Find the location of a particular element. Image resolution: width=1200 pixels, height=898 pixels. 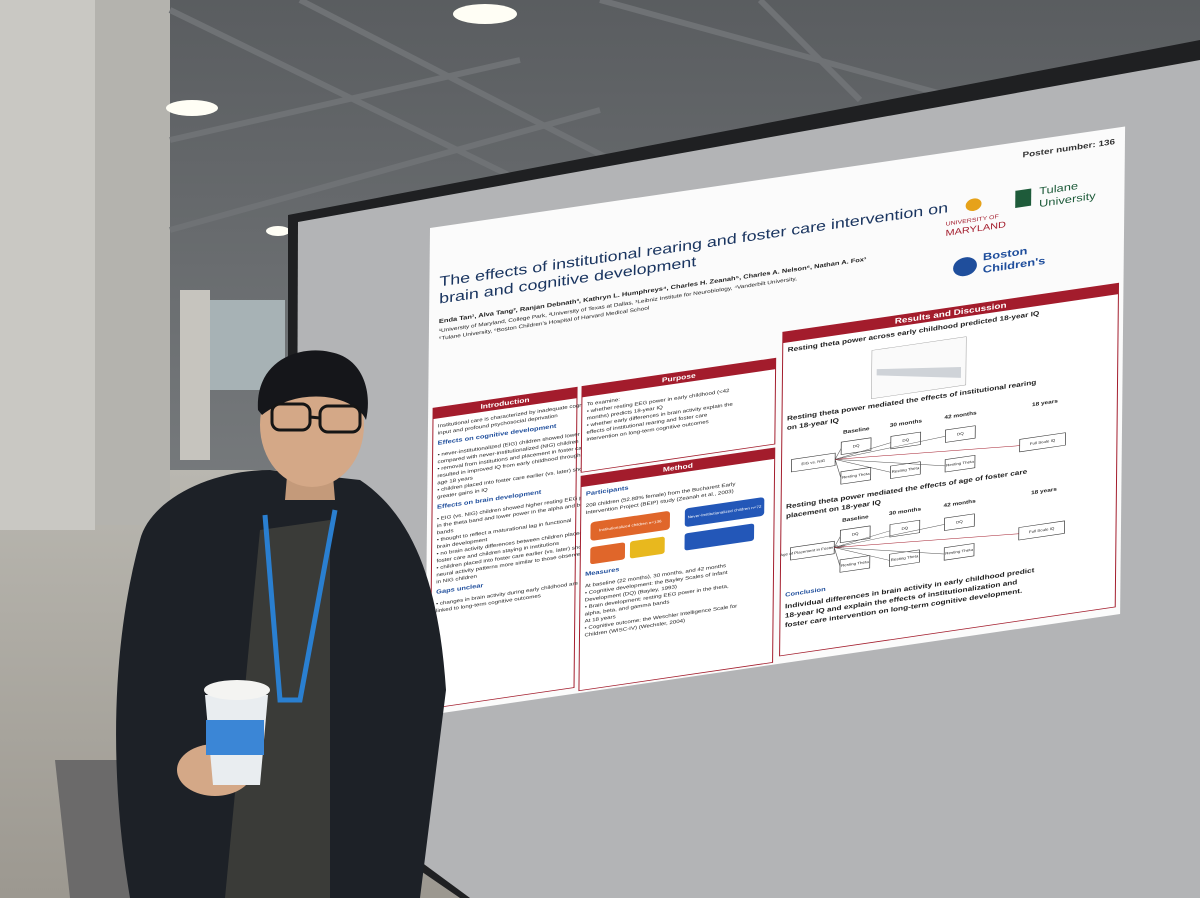

scatter-plot is located at coordinates (919, 367).